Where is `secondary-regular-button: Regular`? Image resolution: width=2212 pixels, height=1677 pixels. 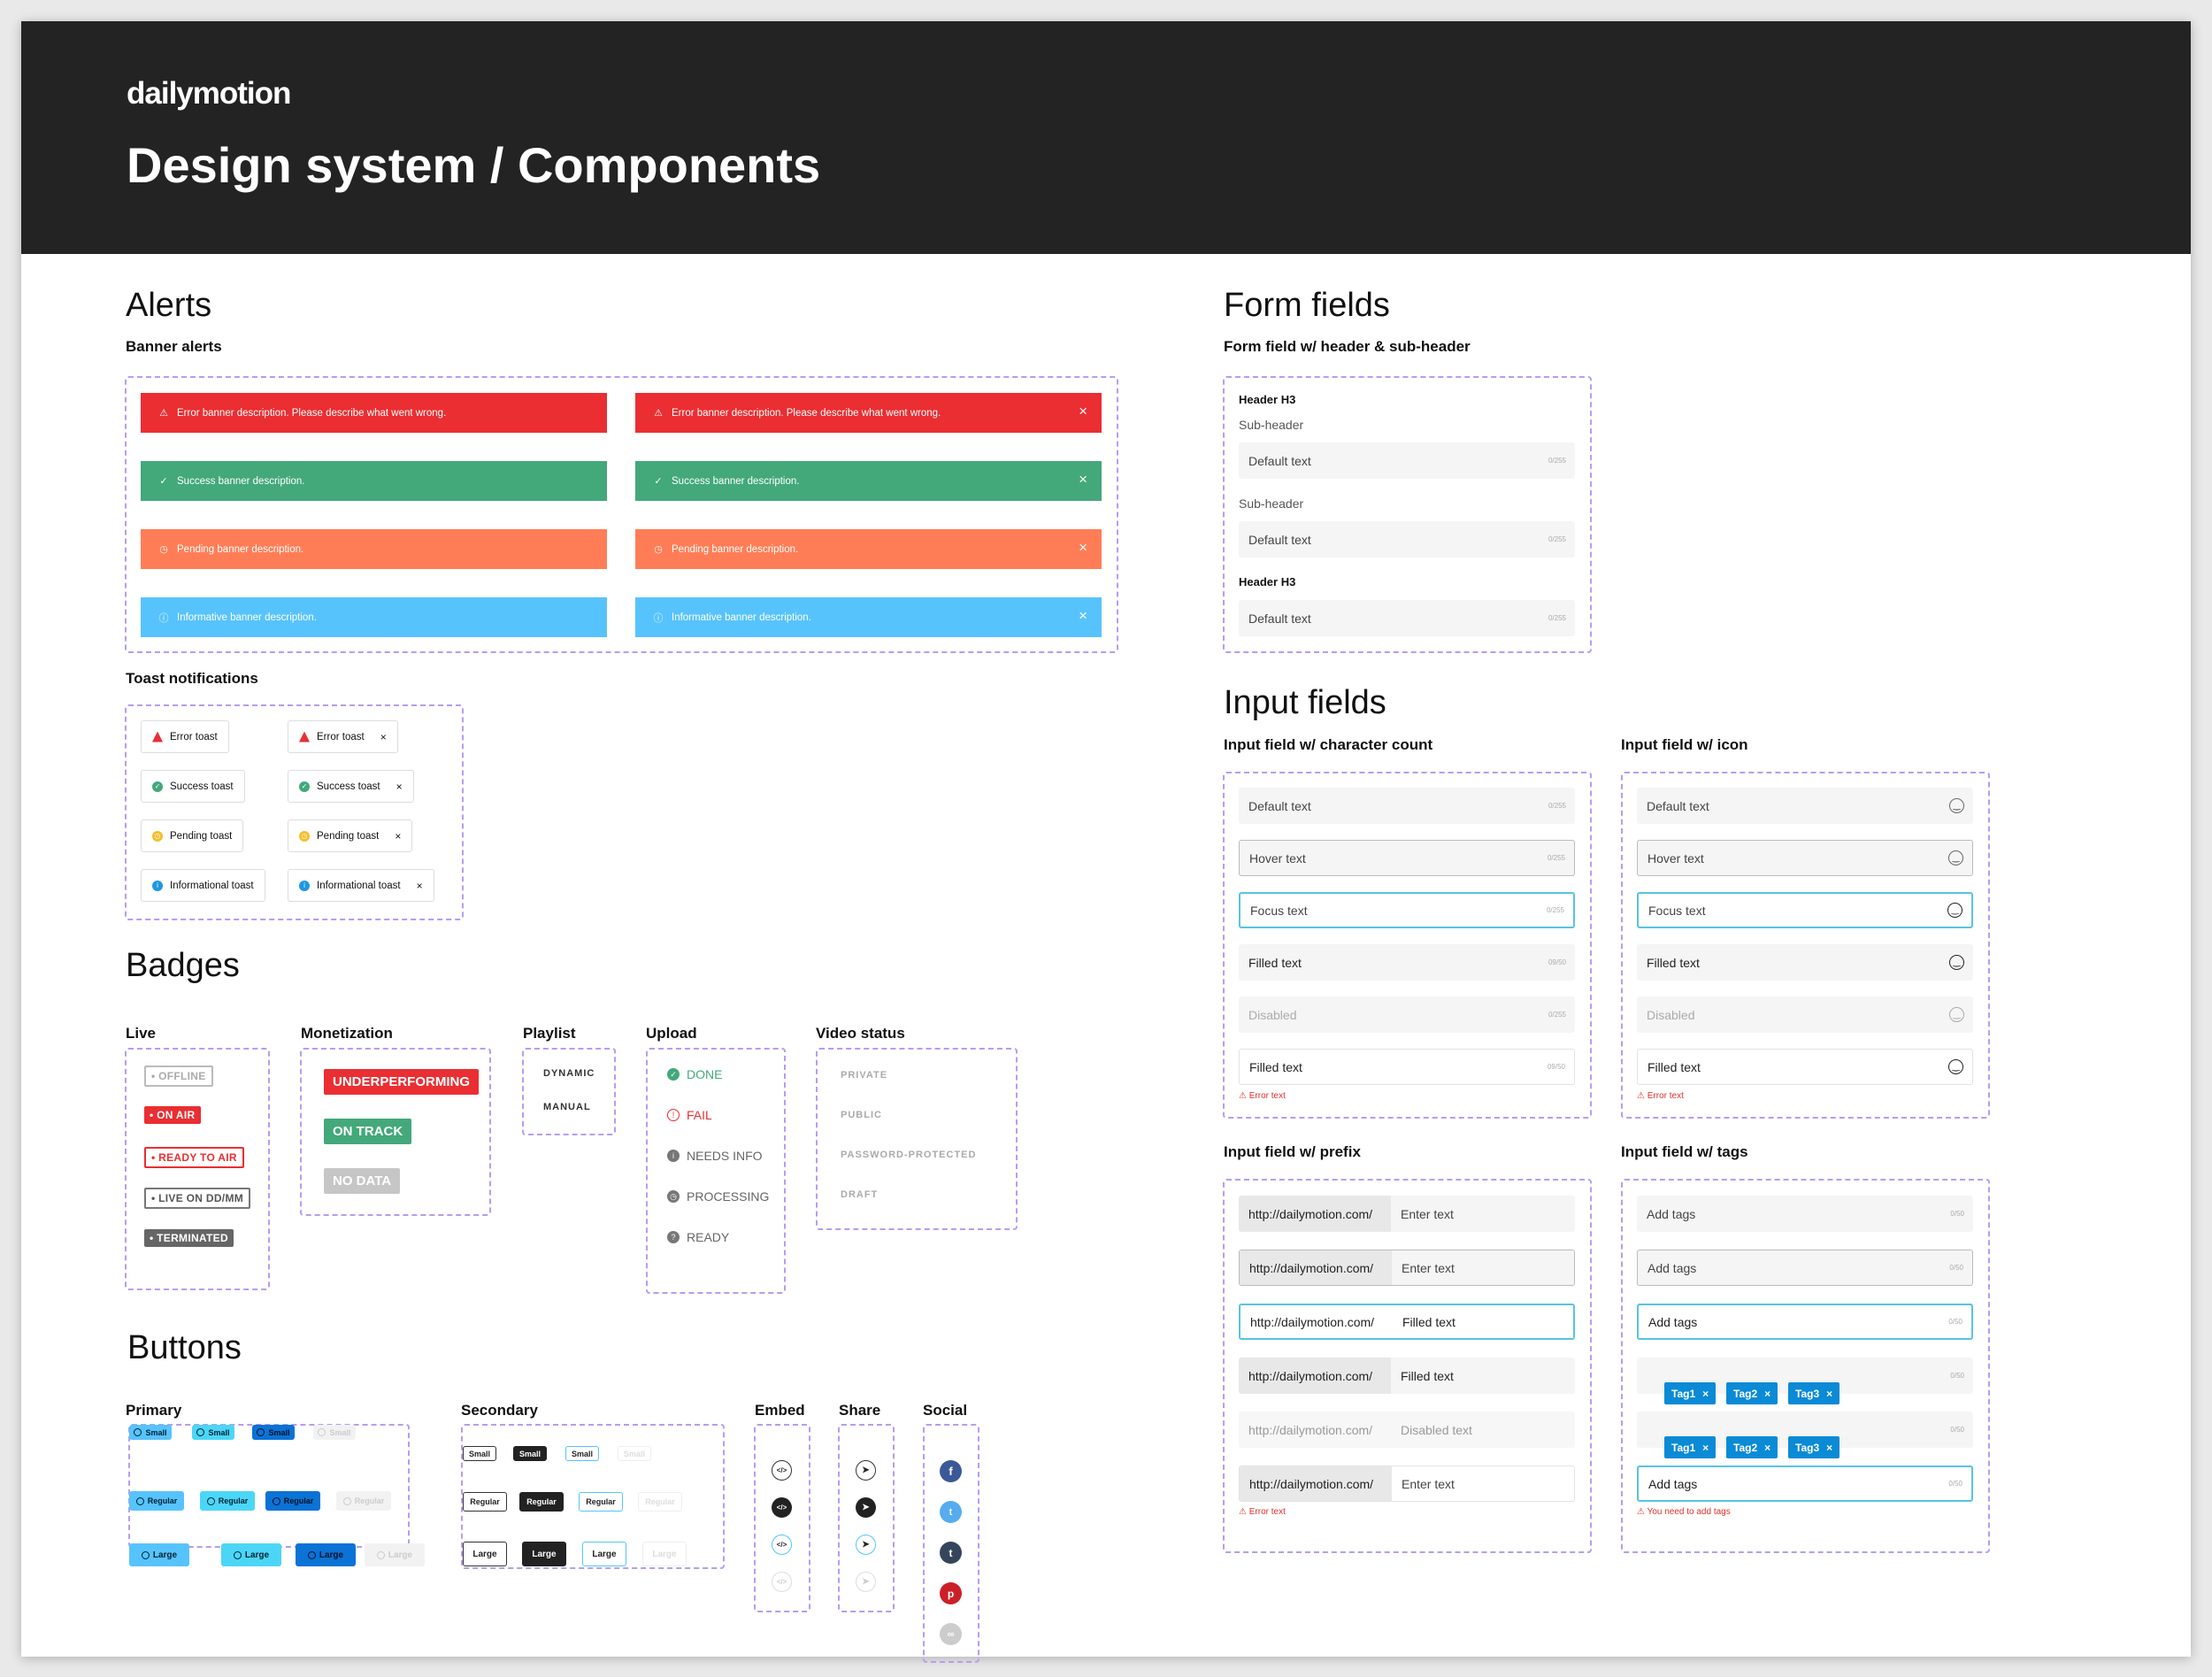 secondary-regular-button: Regular is located at coordinates (485, 1502).